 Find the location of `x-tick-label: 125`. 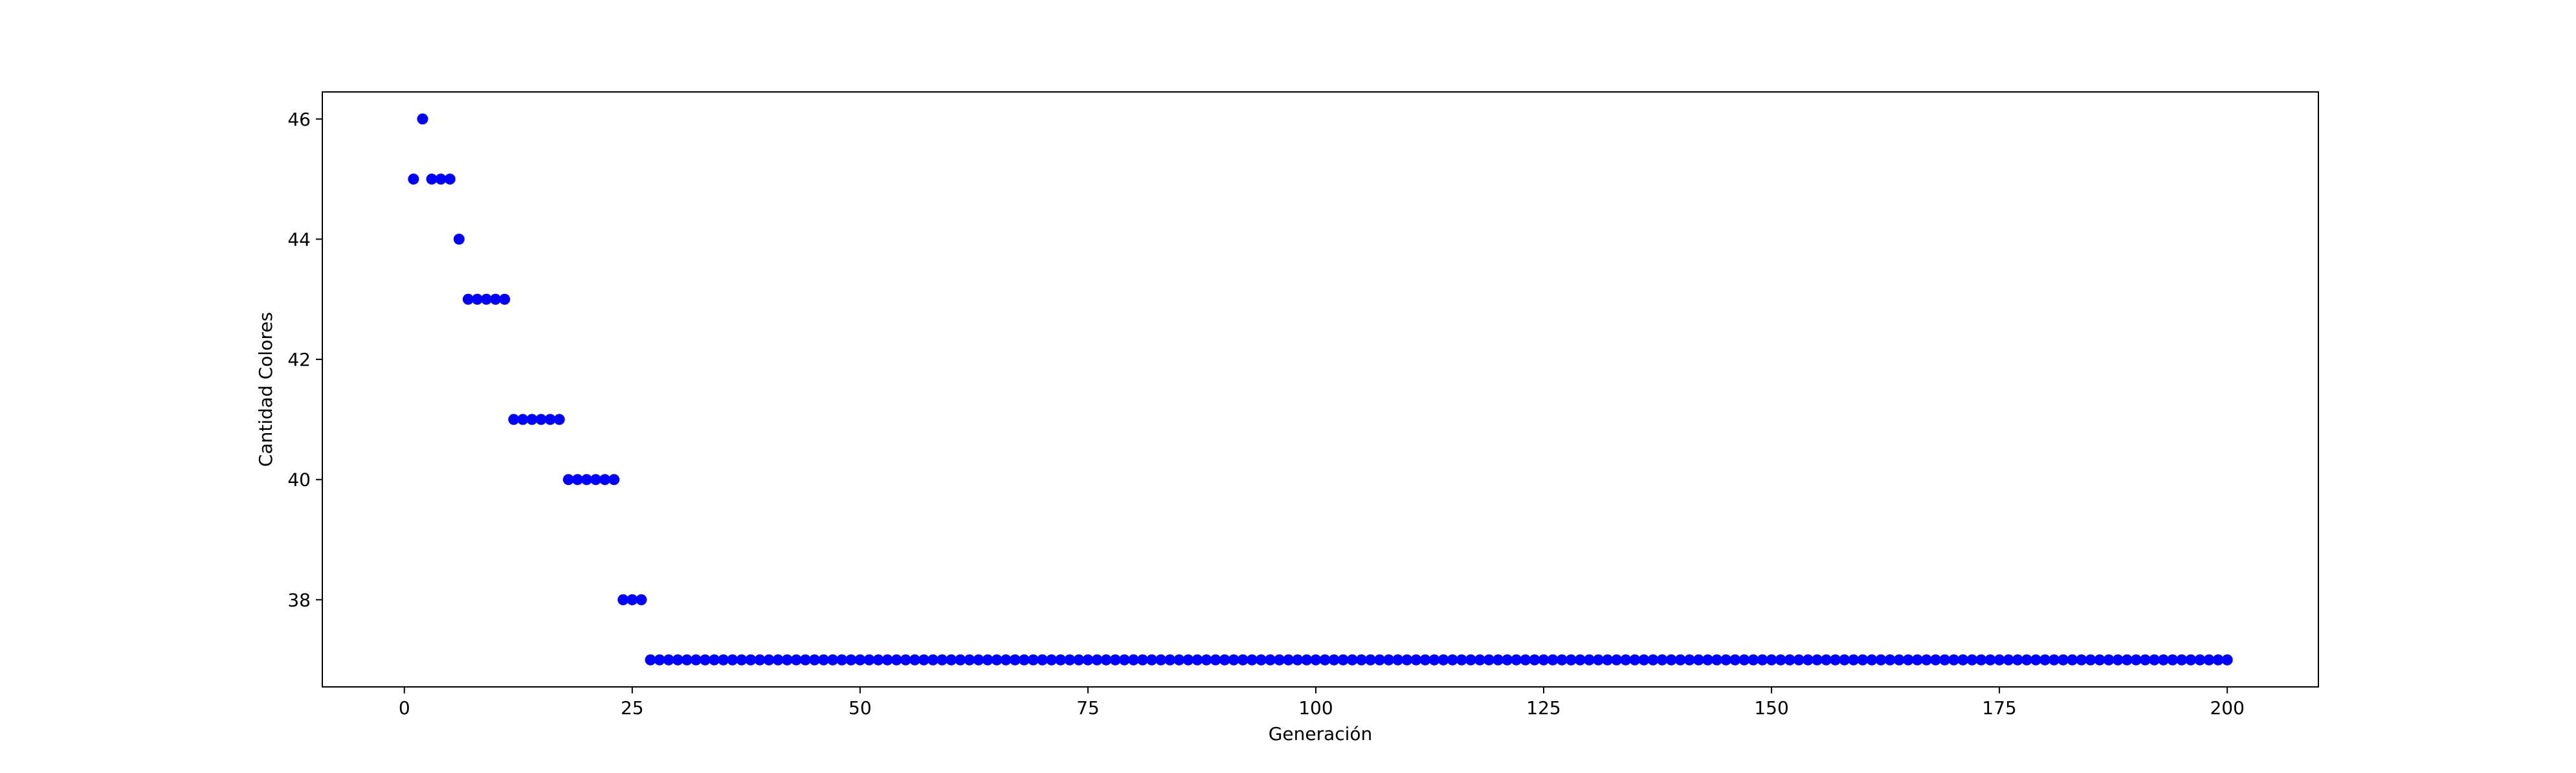

x-tick-label: 125 is located at coordinates (1543, 708).